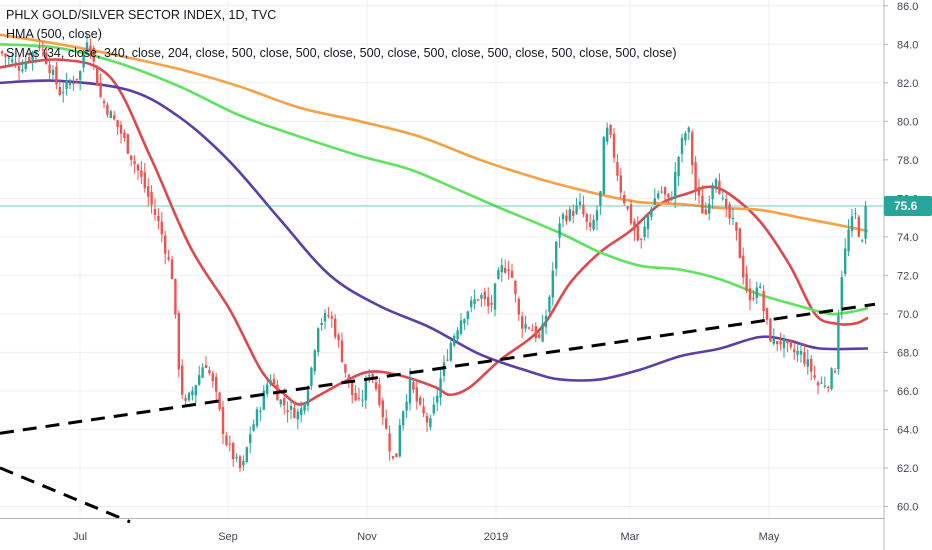 The width and height of the screenshot is (932, 550). Describe the element at coordinates (907, 276) in the screenshot. I see `price-tick-label: 72.0` at that location.